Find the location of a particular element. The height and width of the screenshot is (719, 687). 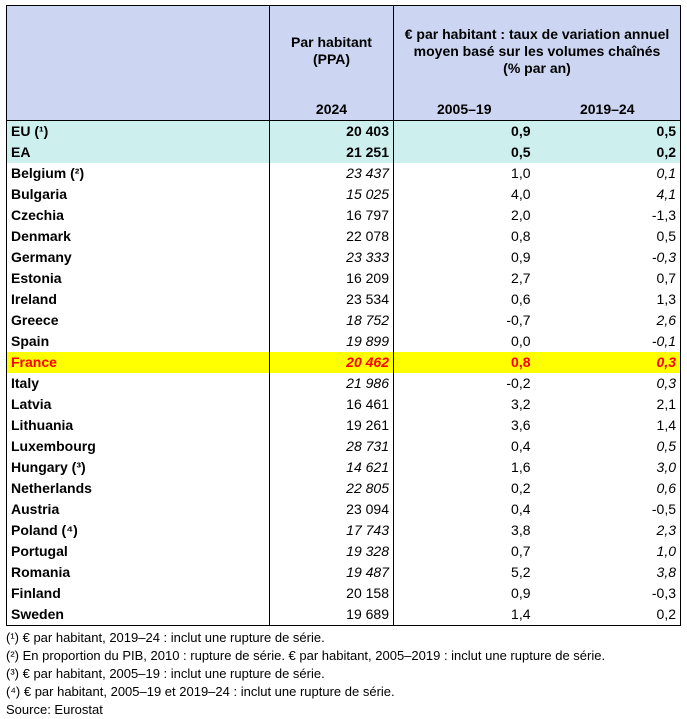

table-row: Netherlands 22 805 0,2 0,6 is located at coordinates (343, 488).